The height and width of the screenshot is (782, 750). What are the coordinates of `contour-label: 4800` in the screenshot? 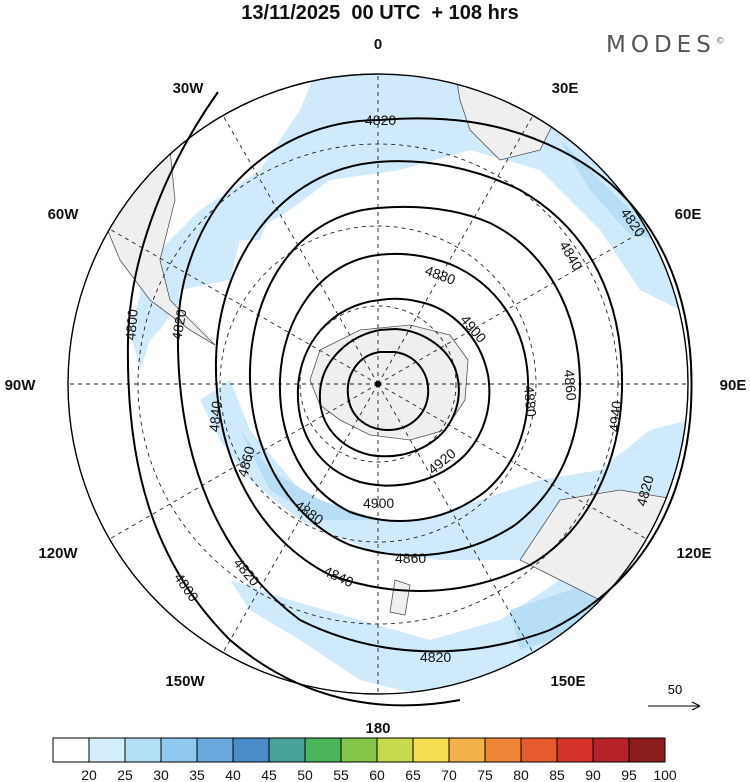 It's located at (131, 324).